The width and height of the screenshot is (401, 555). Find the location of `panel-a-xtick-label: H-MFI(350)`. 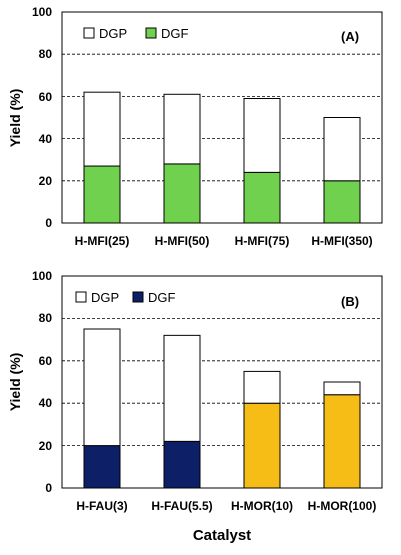

panel-a-xtick-label: H-MFI(350) is located at coordinates (341, 241).